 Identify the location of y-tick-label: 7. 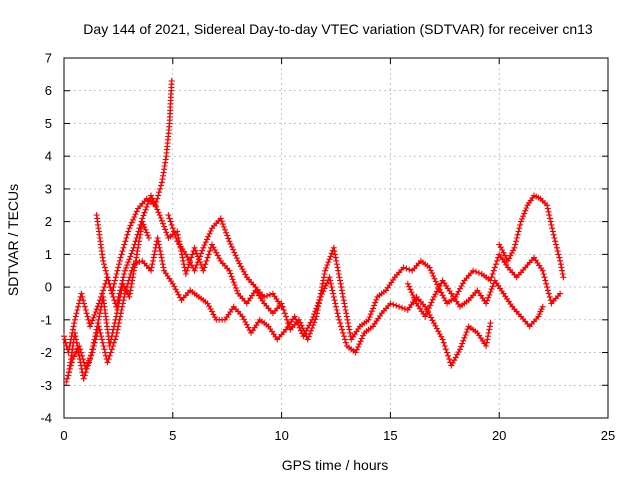
(48, 58).